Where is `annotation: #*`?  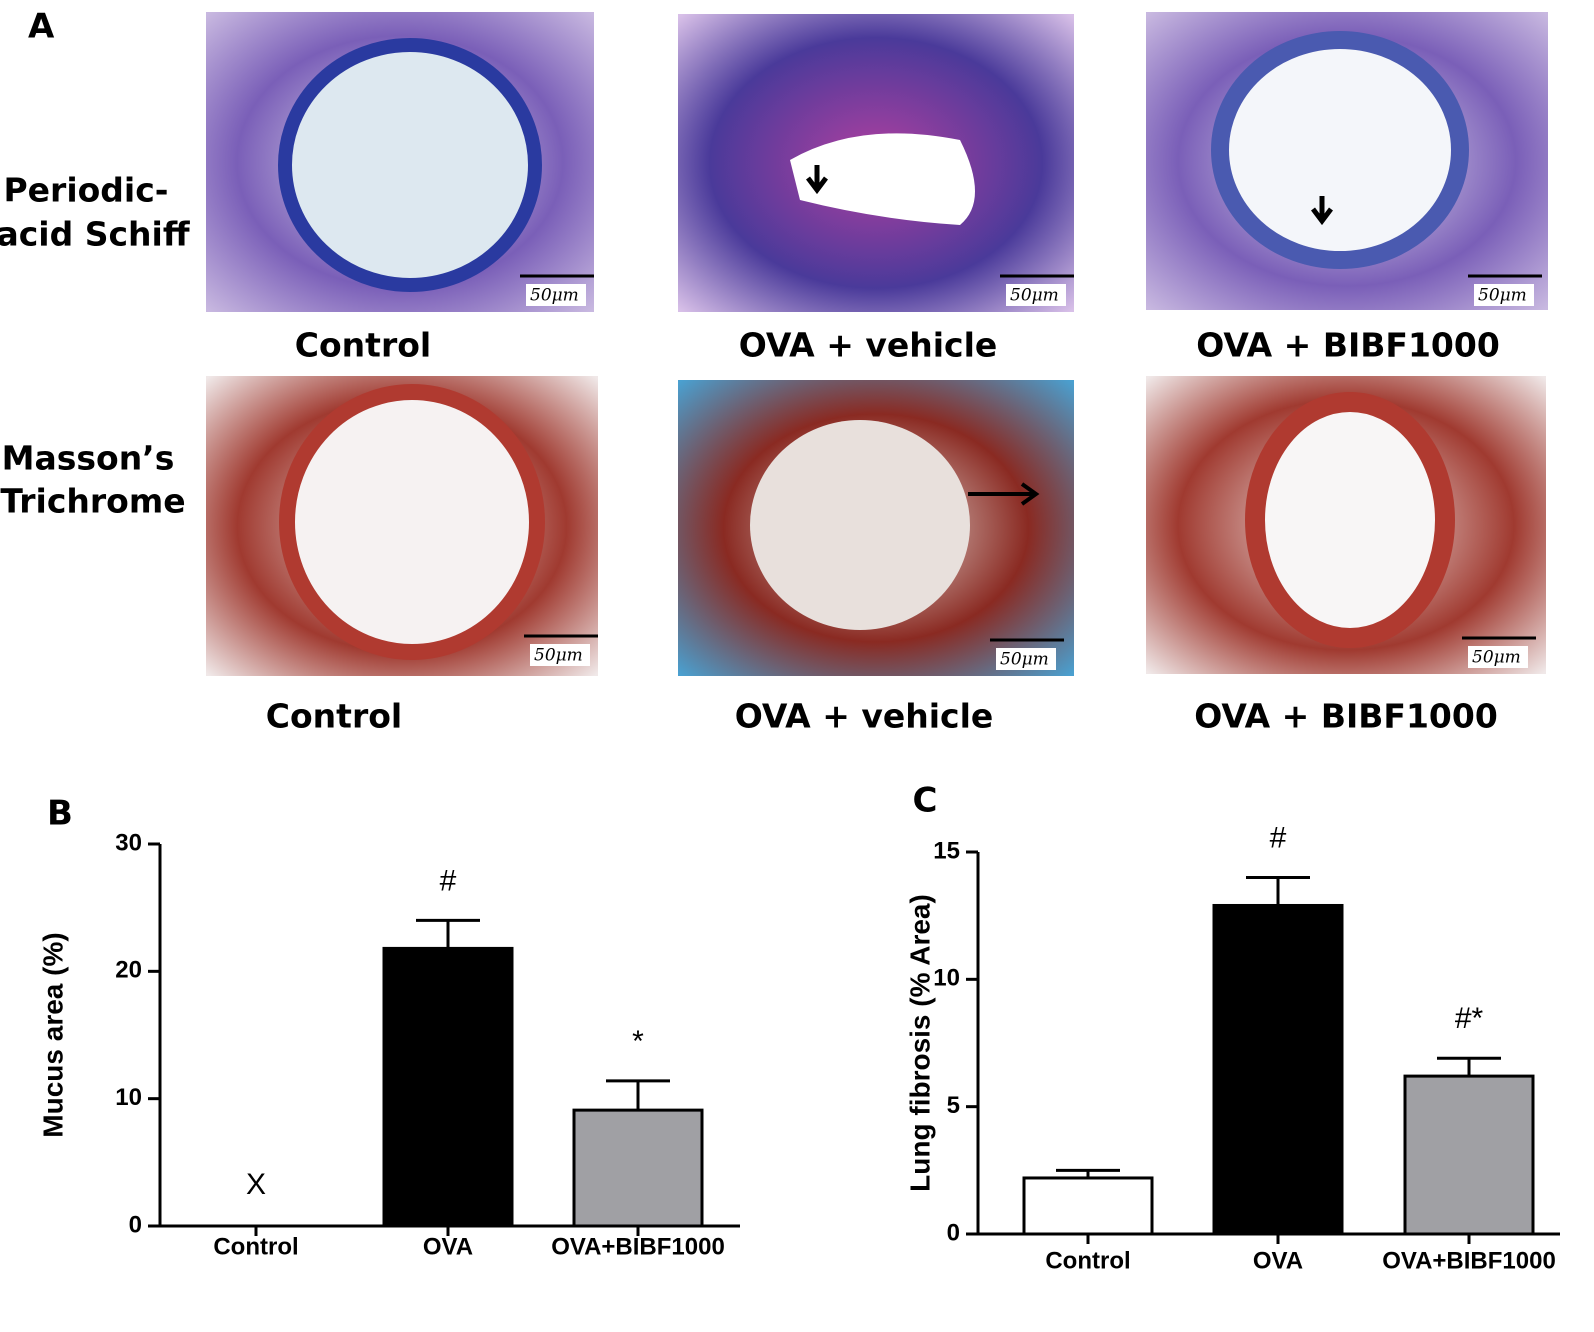
annotation: #* is located at coordinates (1469, 1018).